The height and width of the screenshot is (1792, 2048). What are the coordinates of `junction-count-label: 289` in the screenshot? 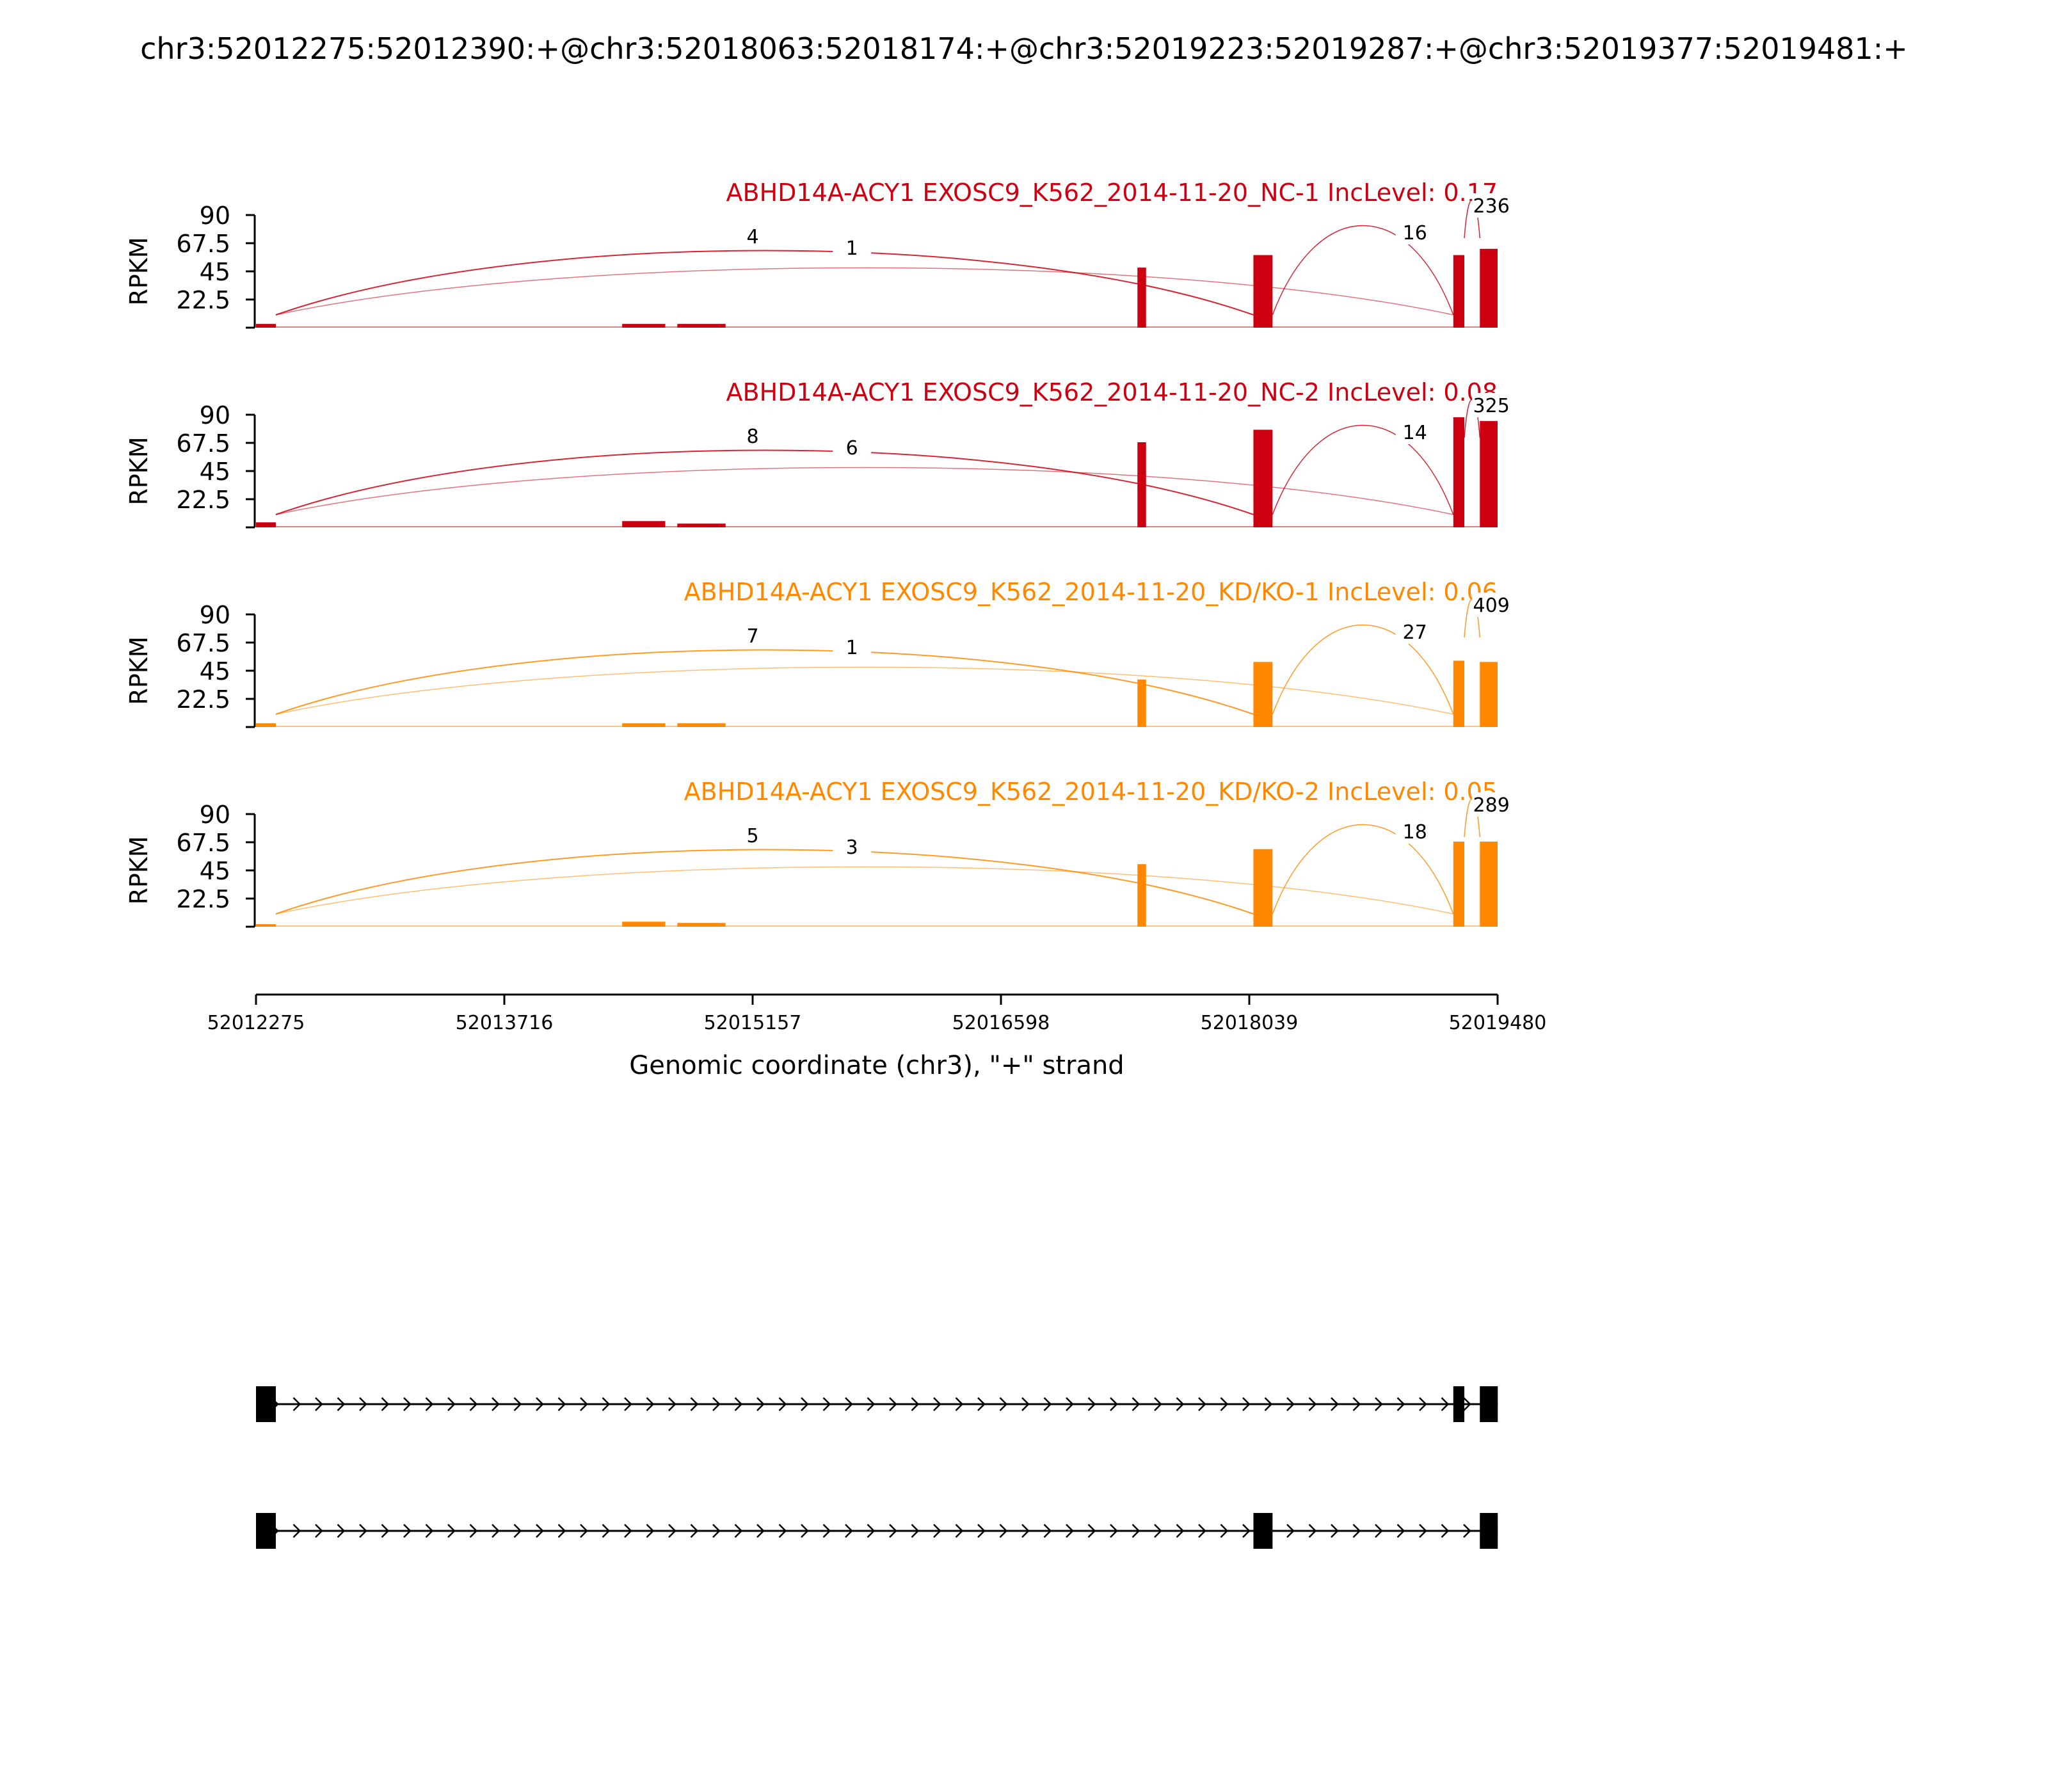 It's located at (1491, 805).